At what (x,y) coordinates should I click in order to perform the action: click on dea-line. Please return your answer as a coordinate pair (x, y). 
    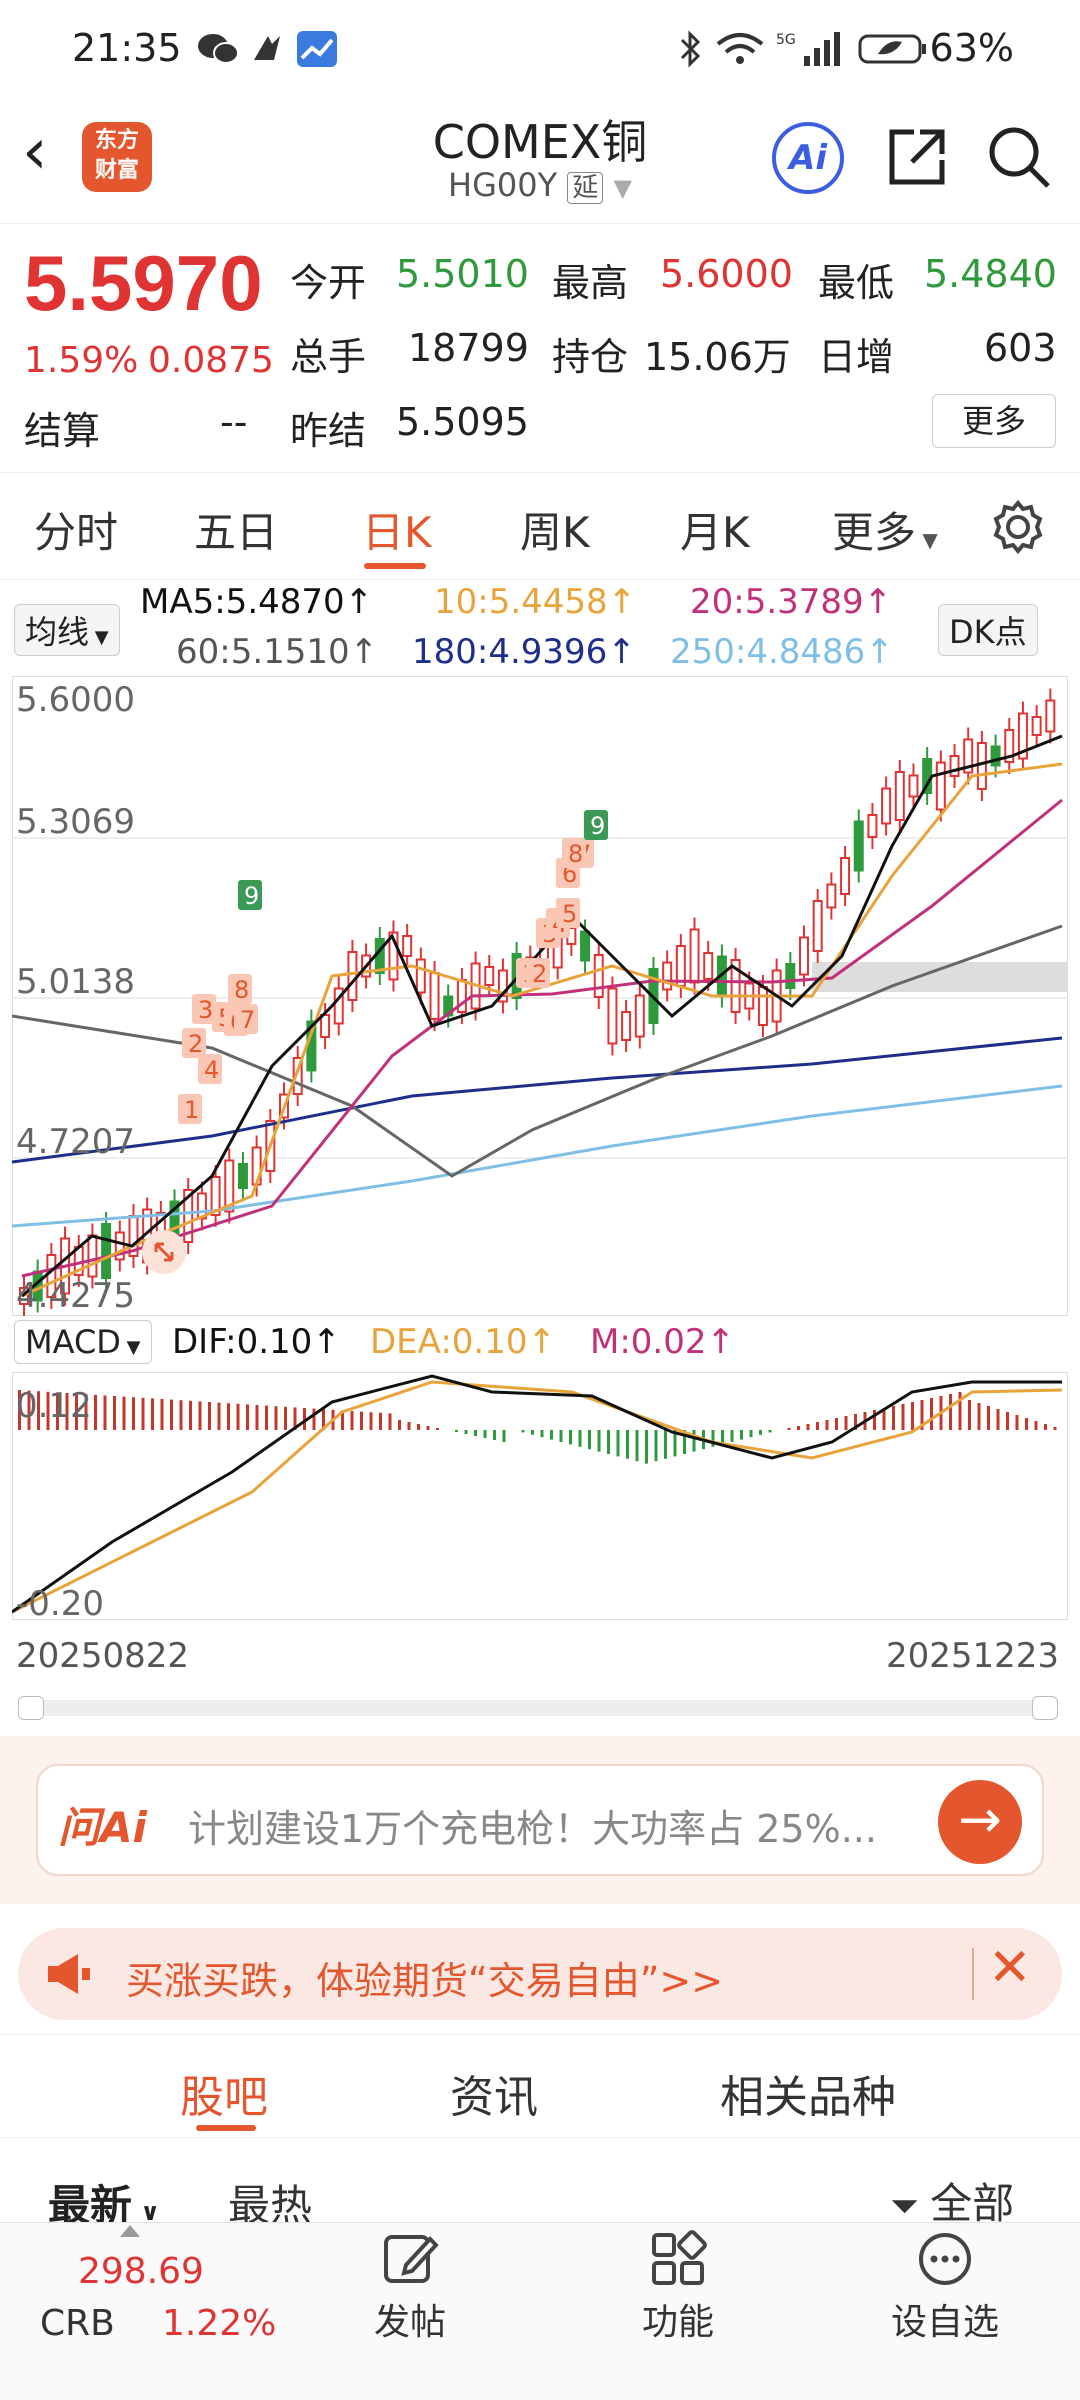
    Looking at the image, I should click on (537, 1497).